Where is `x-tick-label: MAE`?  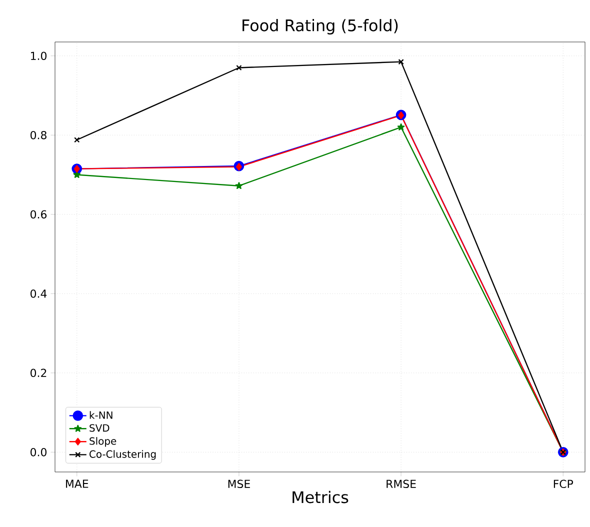
x-tick-label: MAE is located at coordinates (77, 484).